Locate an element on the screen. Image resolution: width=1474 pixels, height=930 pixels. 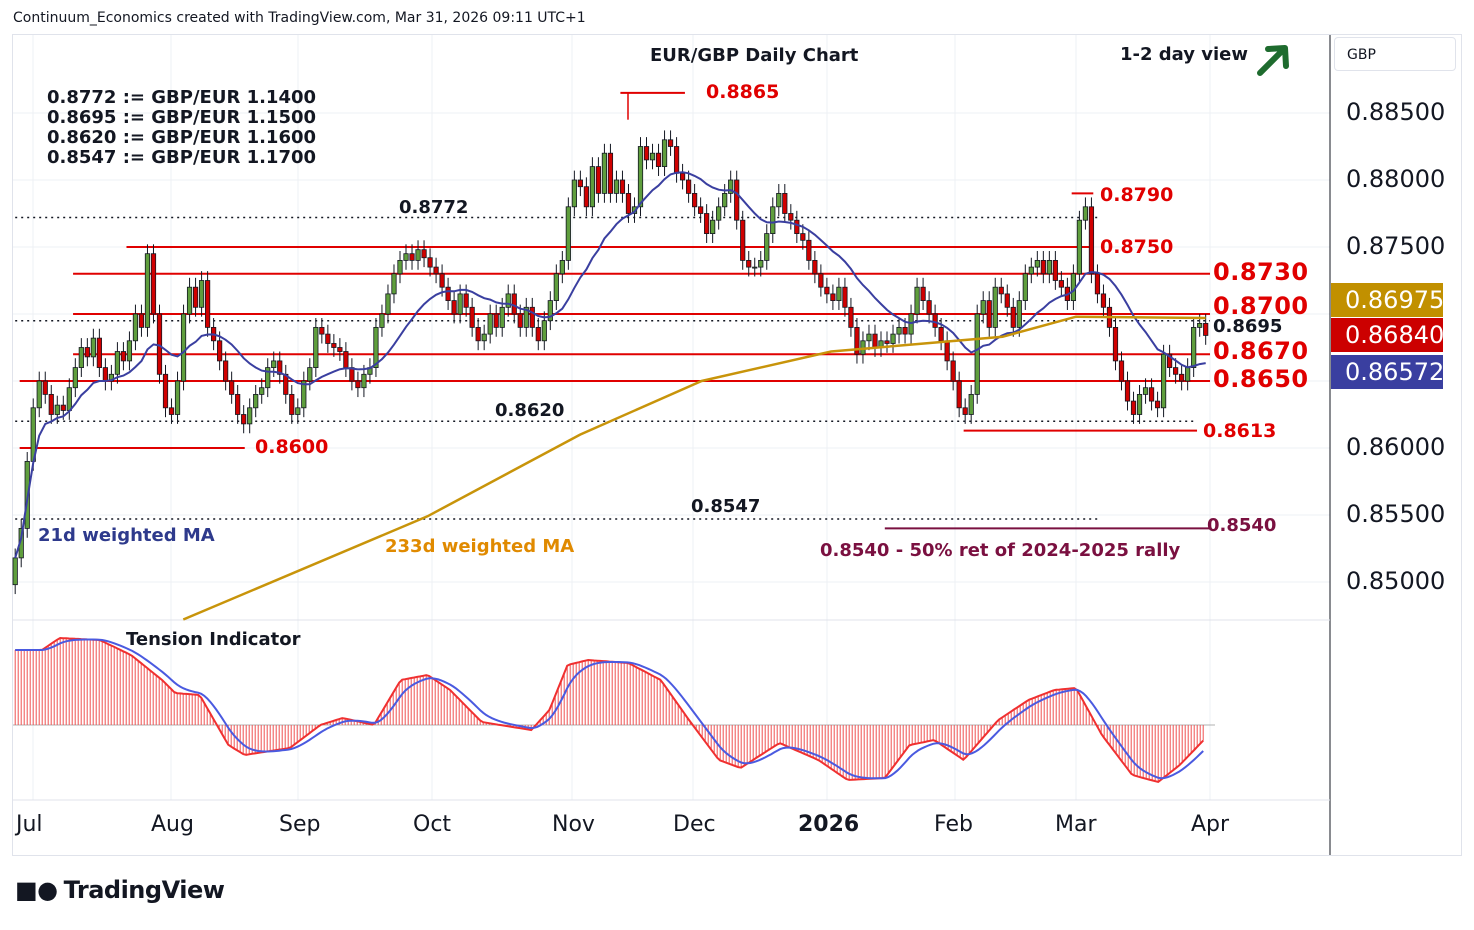
y-tick: 0.85500 is located at coordinates (1396, 514).